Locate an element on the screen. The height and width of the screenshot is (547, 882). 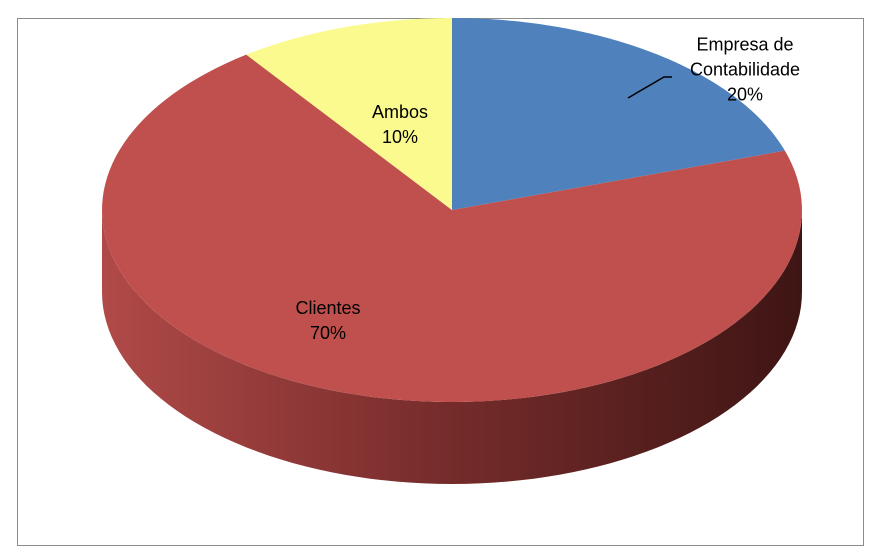
slice-value: 10% is located at coordinates (400, 137).